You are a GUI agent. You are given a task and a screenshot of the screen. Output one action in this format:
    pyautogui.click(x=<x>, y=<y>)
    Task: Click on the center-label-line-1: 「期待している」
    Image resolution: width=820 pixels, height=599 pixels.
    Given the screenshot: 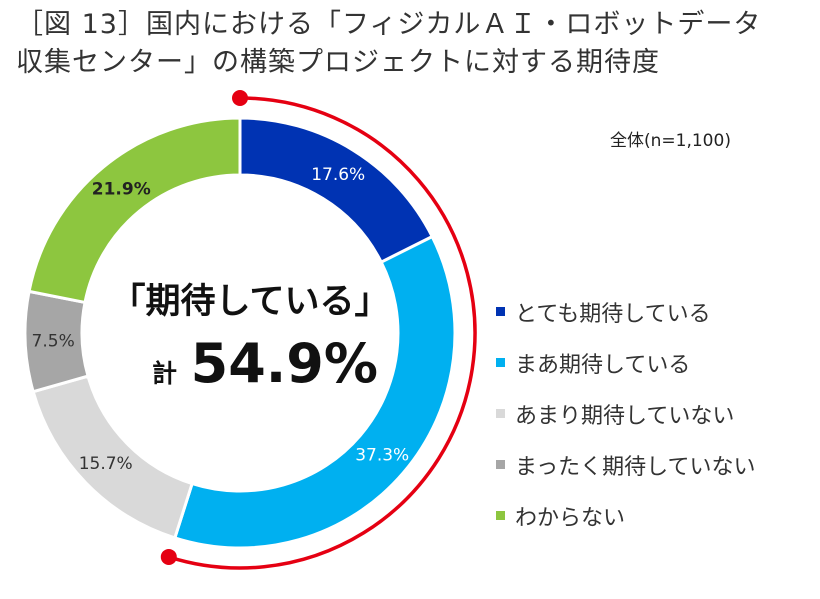 What is the action you would take?
    pyautogui.click(x=250, y=302)
    